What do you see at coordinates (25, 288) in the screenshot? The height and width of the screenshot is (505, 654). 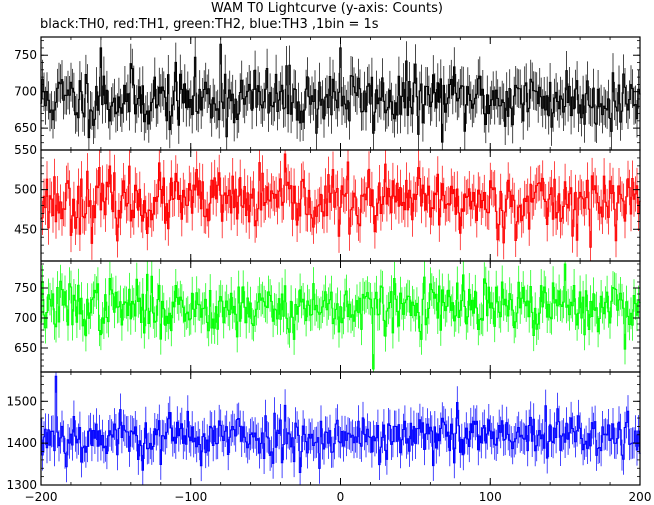 I see `y-tick-label-panel-2: 750` at bounding box center [25, 288].